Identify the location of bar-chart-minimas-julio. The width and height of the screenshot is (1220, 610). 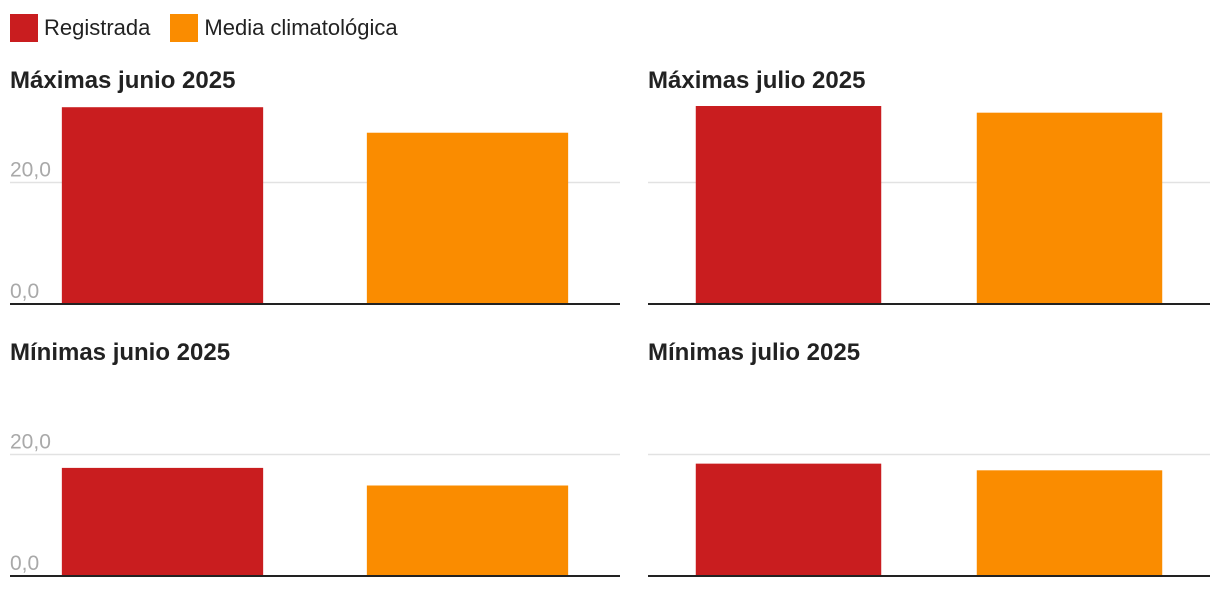
(929, 515).